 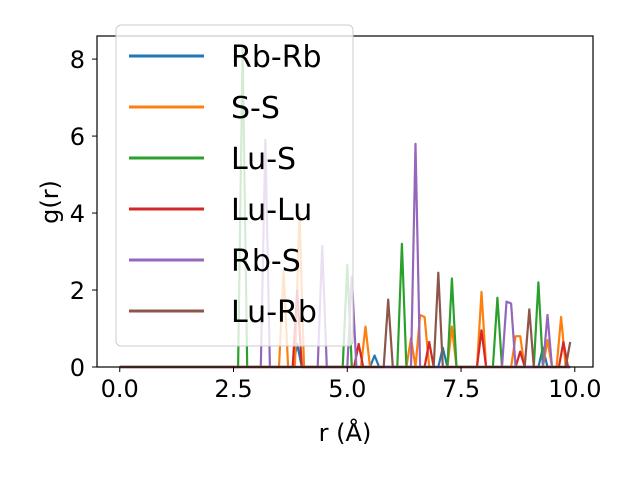 What do you see at coordinates (461, 389) in the screenshot?
I see `x-tick-label: 7.5` at bounding box center [461, 389].